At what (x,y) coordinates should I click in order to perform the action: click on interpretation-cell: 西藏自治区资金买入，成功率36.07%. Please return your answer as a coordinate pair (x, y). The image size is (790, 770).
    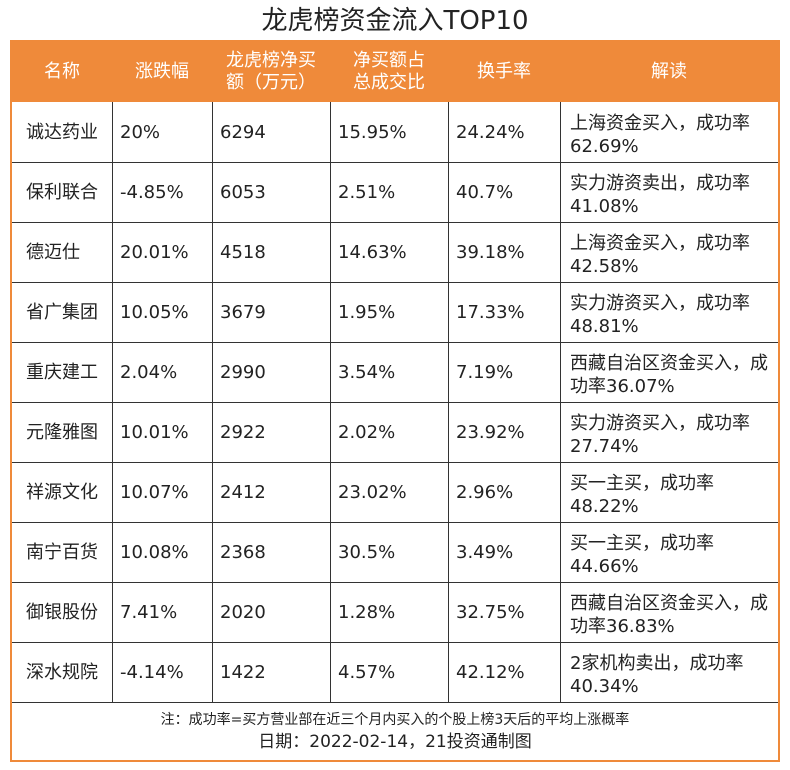
    Looking at the image, I should click on (669, 375).